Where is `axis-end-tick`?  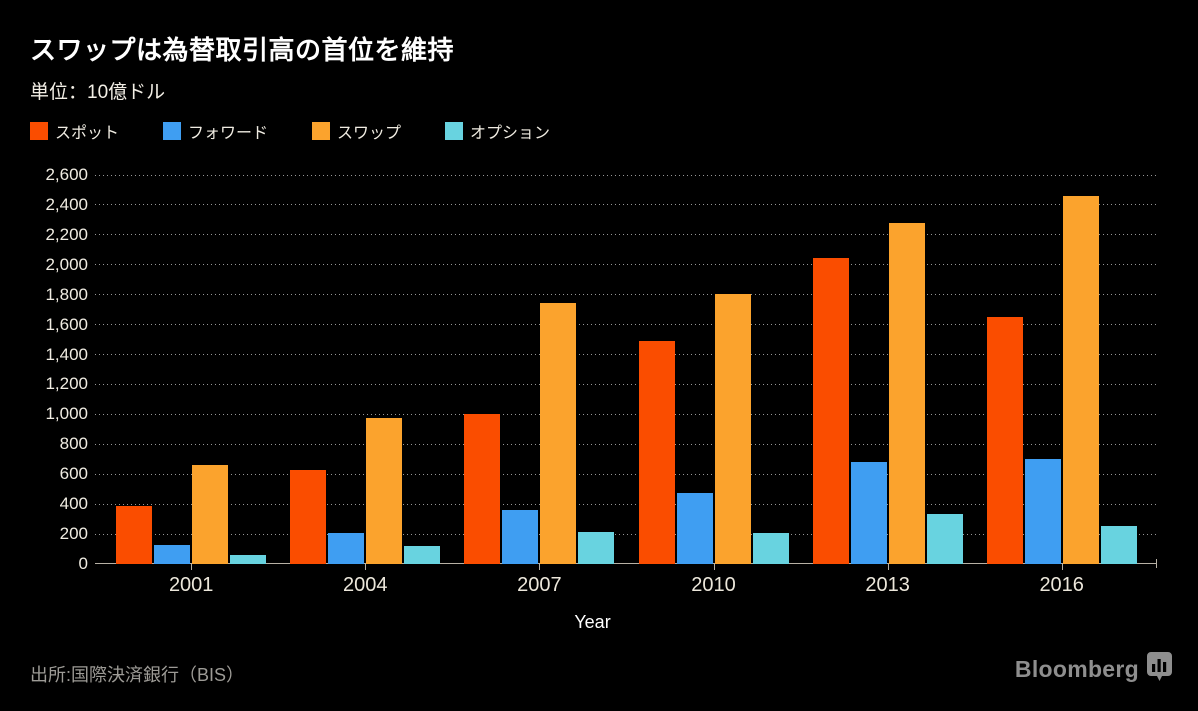 axis-end-tick is located at coordinates (1156, 563).